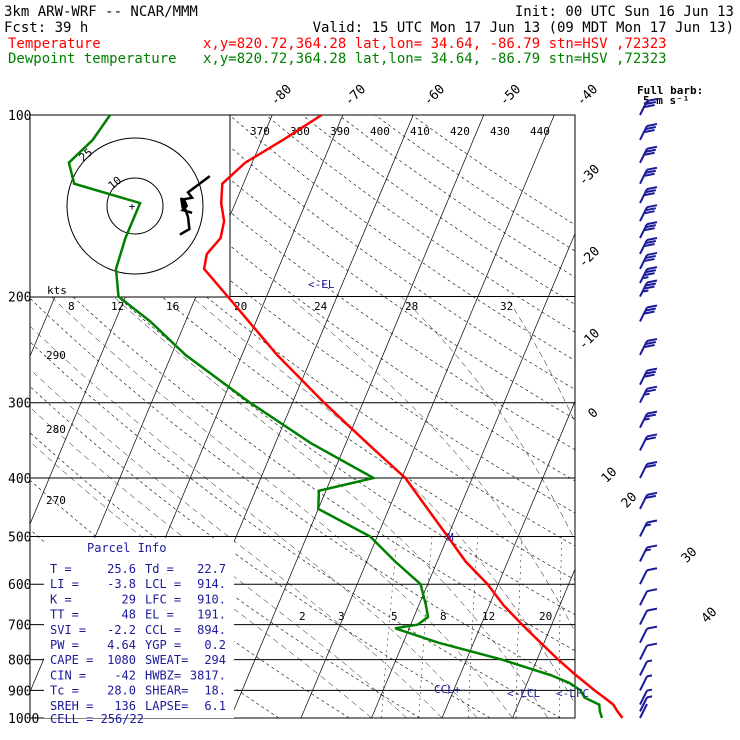 The image size is (740, 740). Describe the element at coordinates (121, 691) in the screenshot. I see `parcel-value: 28.0` at that location.